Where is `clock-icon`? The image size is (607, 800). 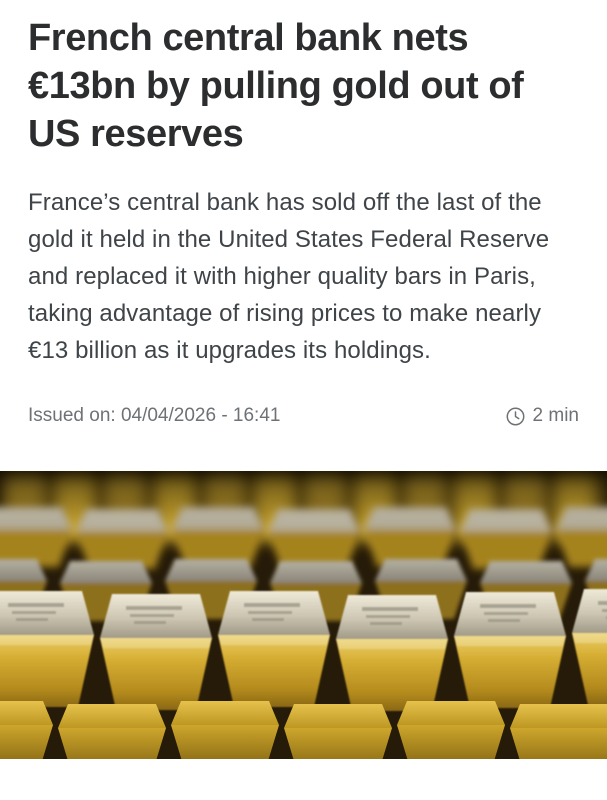
clock-icon is located at coordinates (515, 416).